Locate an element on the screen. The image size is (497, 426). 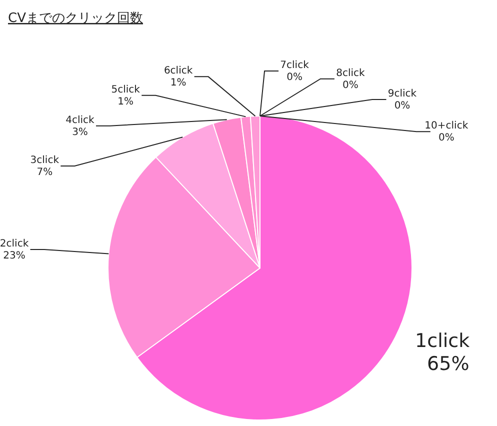
data-label: 7% is located at coordinates (44, 172).